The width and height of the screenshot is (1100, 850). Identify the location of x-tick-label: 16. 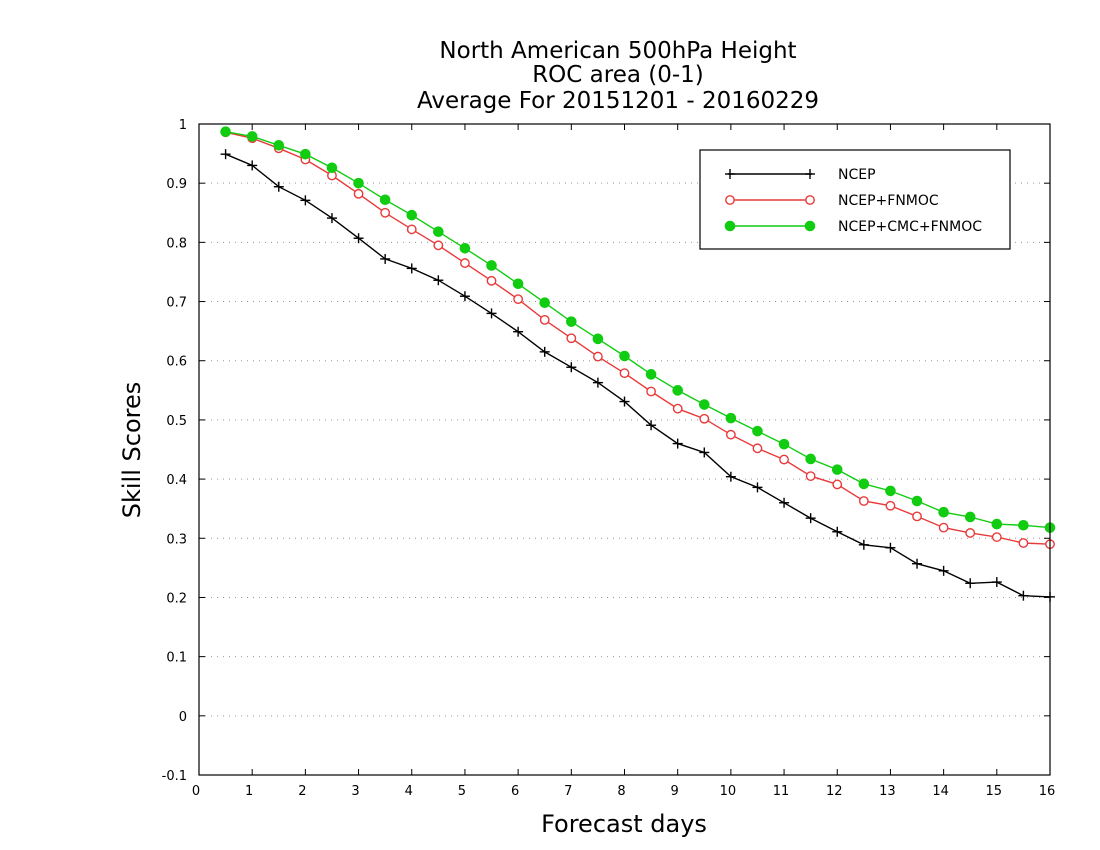
(1047, 791).